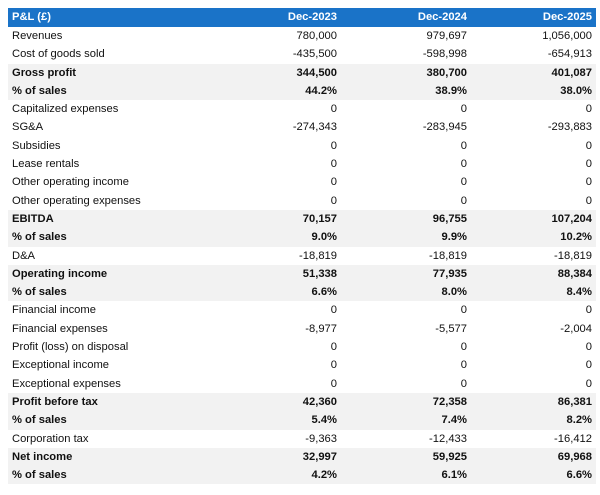  Describe the element at coordinates (316, 36) in the screenshot. I see `row-value-year-1: 780,000` at that location.